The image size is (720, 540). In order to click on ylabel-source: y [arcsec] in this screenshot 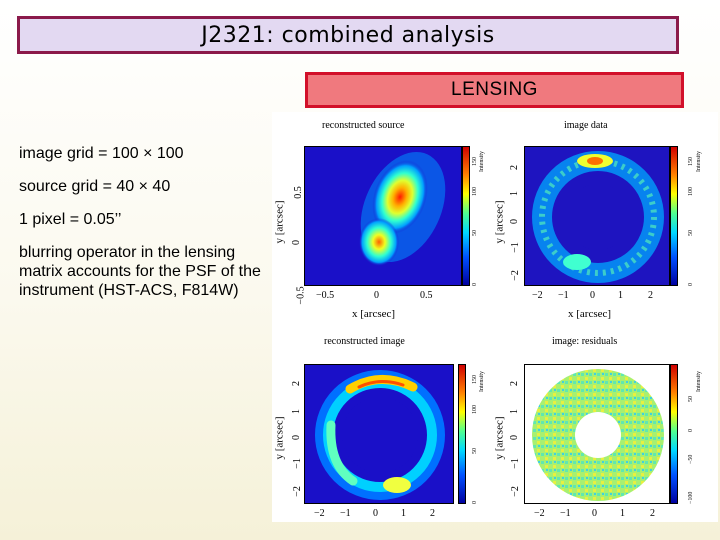, I will do `click(279, 222)`.